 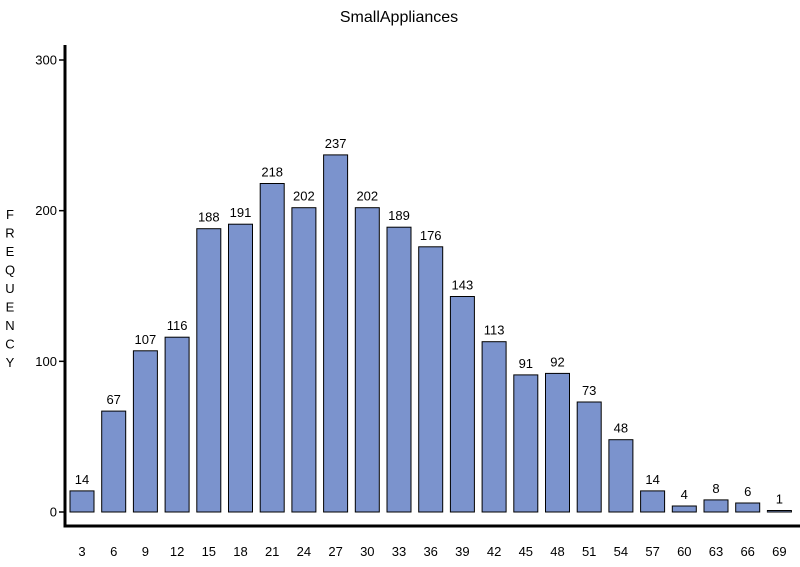 I want to click on x-tick-label: 57, so click(x=652, y=551).